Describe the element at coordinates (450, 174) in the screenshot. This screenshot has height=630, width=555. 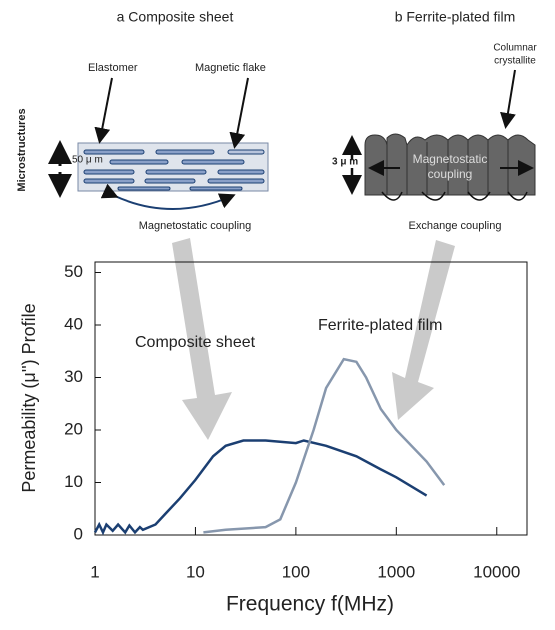
I see `inner-label: coupling` at that location.